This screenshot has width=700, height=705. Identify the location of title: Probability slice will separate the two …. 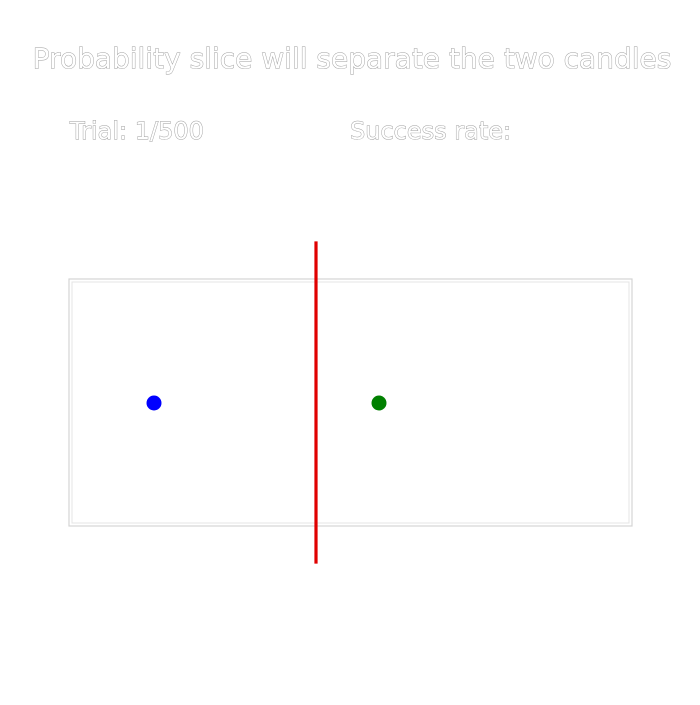
(352, 58).